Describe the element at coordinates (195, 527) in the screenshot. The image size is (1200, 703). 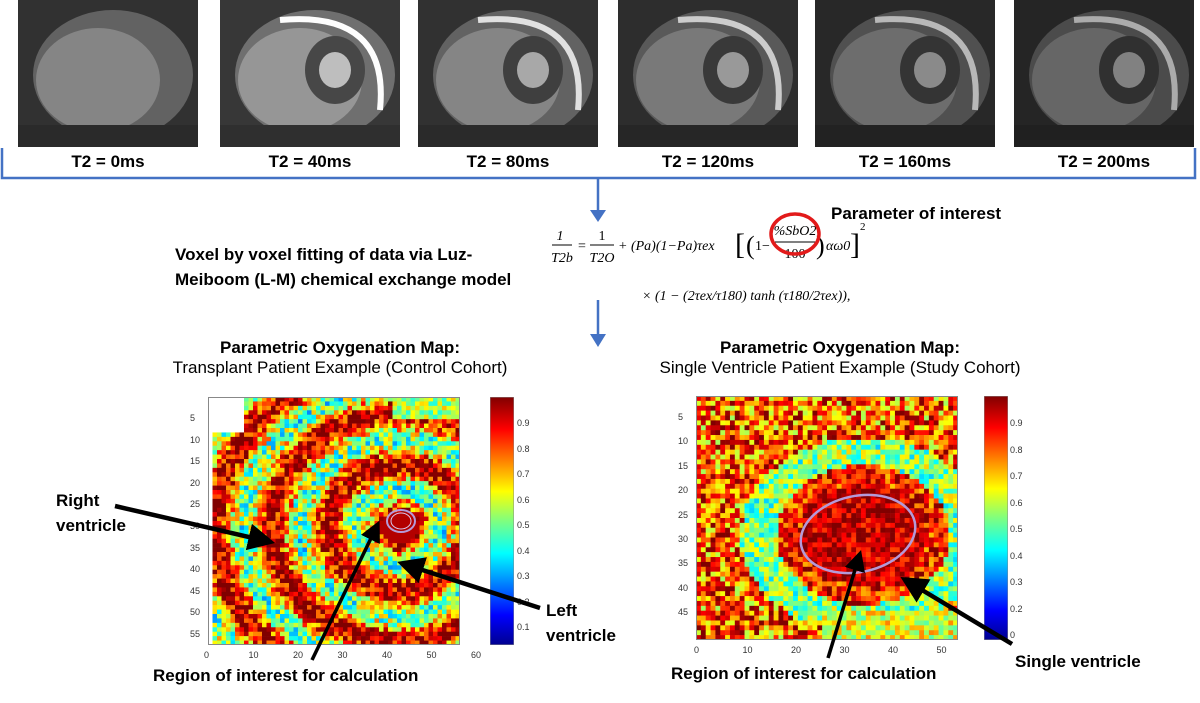
I see `right-ventricle-arrow` at that location.